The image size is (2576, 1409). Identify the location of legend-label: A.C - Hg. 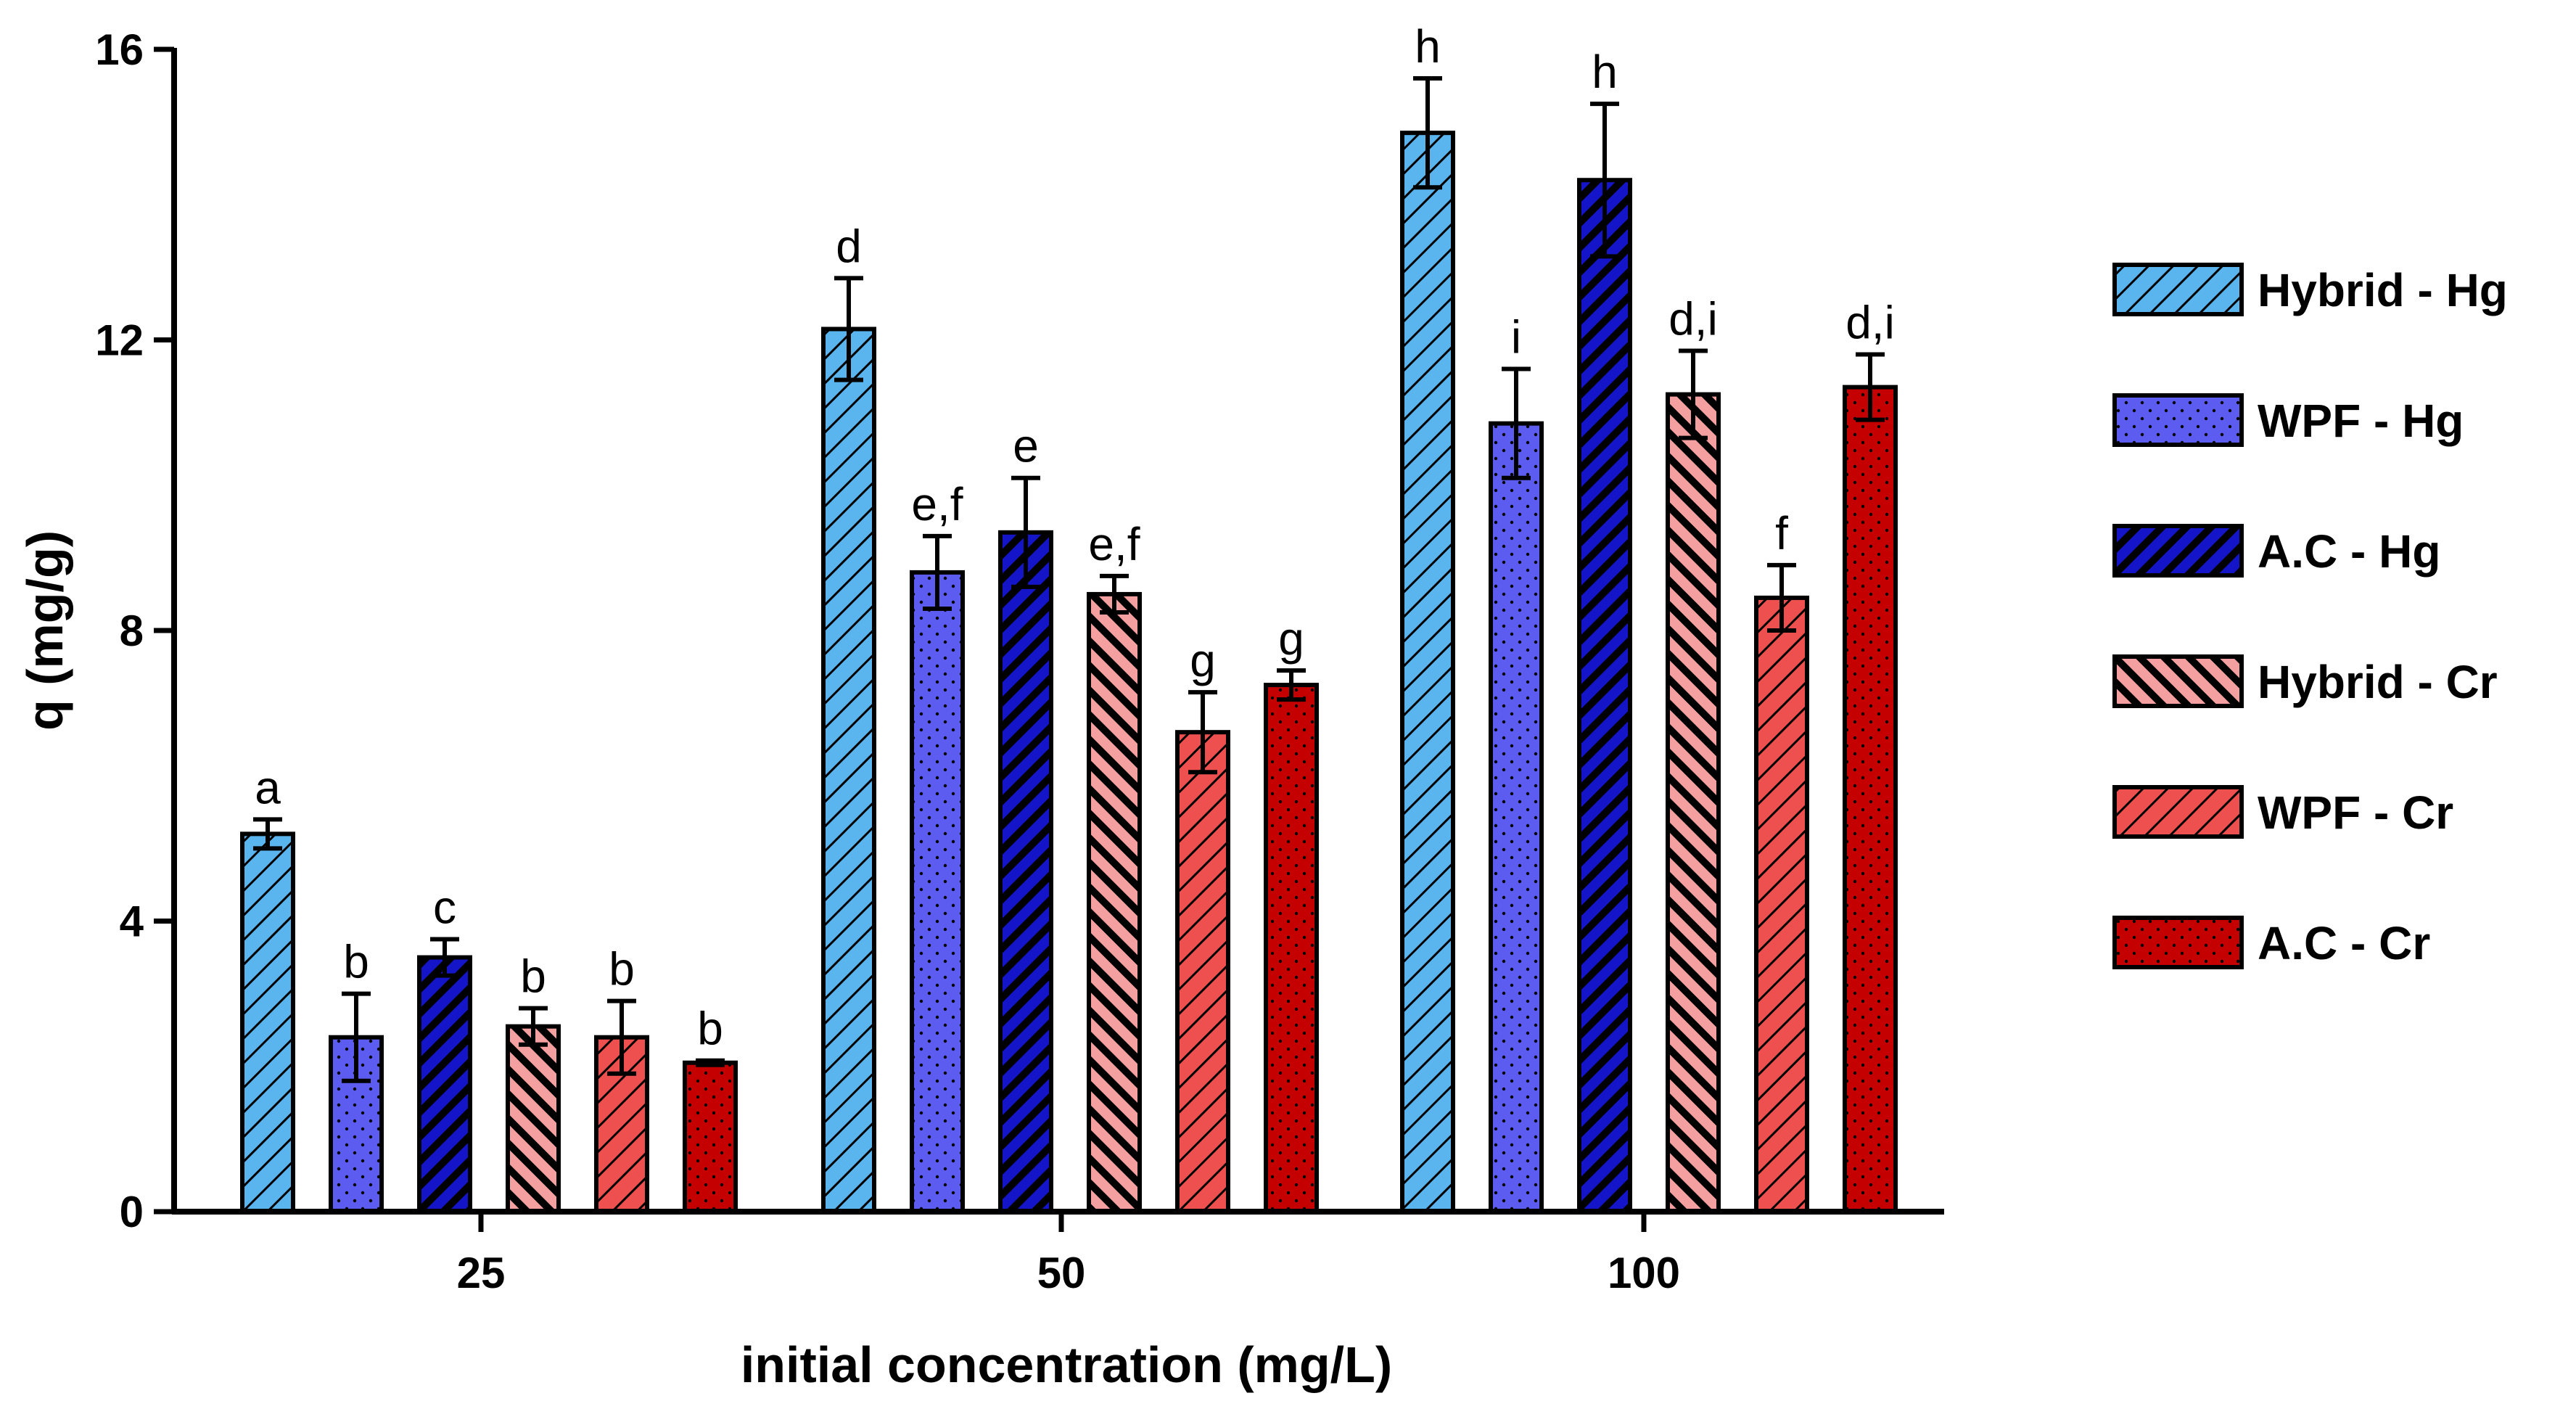
(2349, 551).